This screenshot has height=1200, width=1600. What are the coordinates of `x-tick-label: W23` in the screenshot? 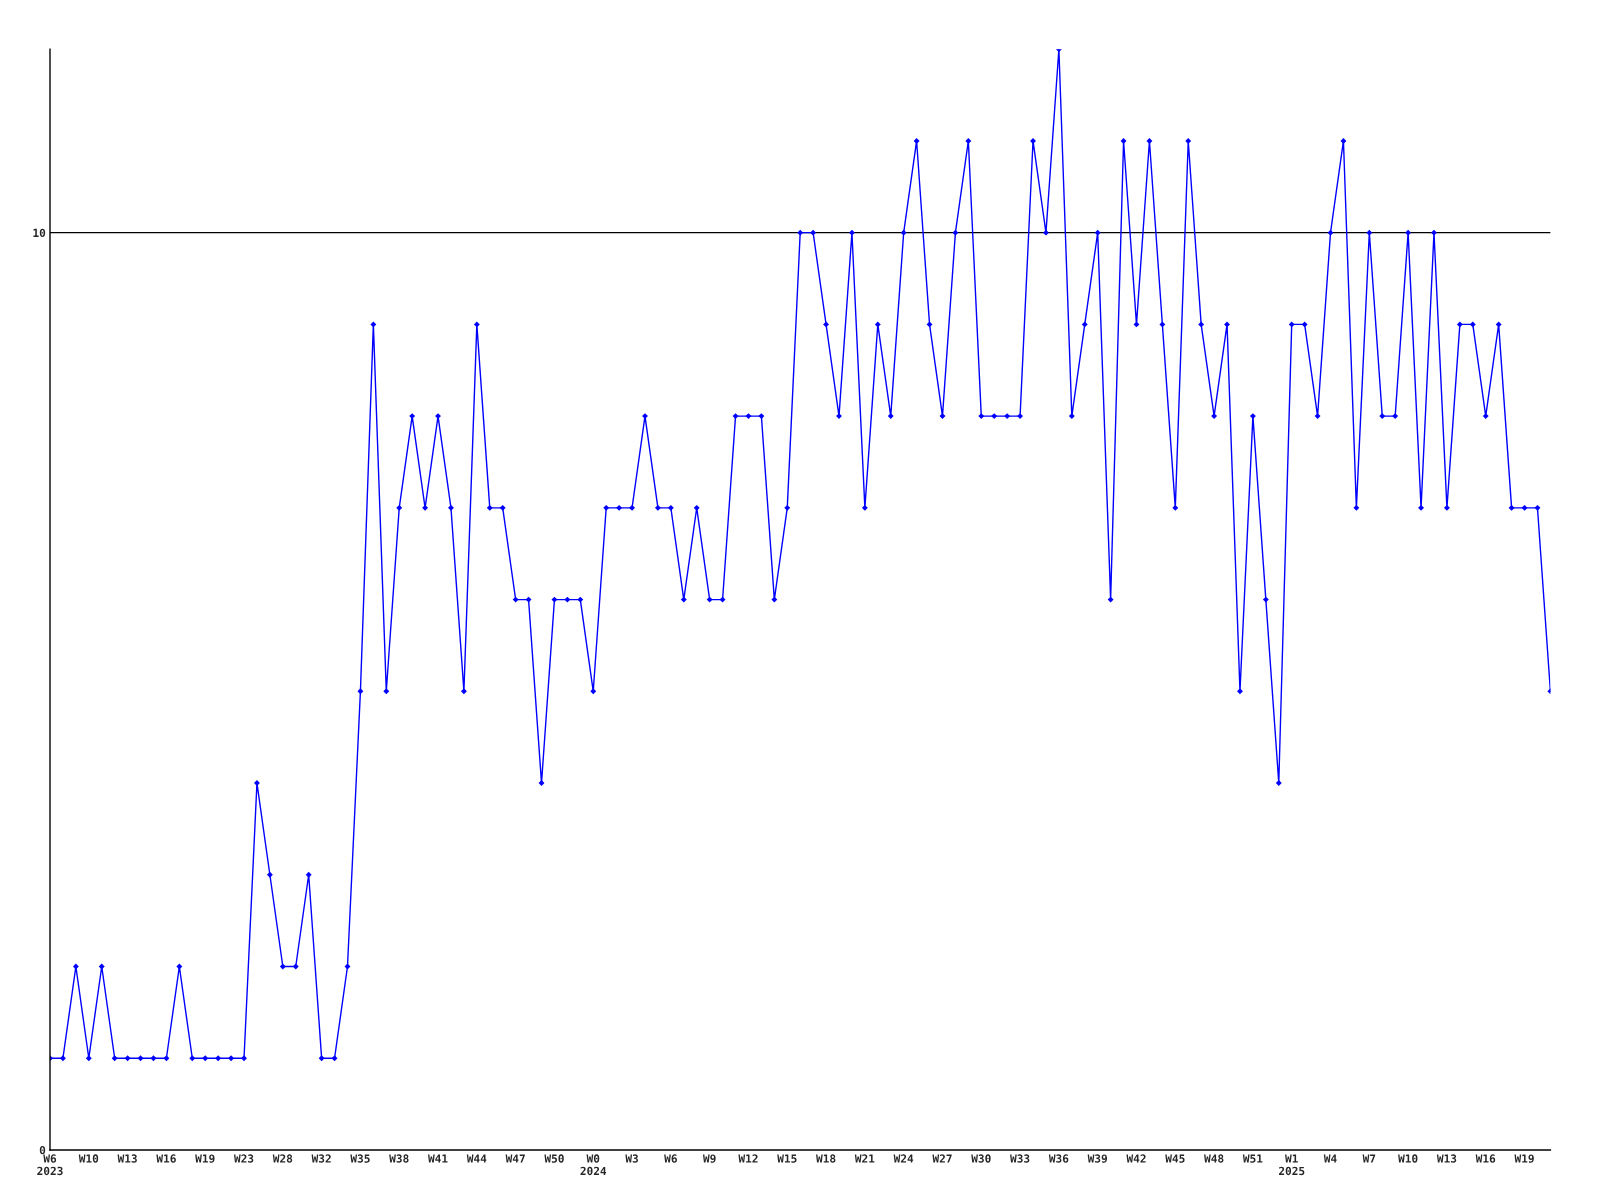 It's located at (243, 1158).